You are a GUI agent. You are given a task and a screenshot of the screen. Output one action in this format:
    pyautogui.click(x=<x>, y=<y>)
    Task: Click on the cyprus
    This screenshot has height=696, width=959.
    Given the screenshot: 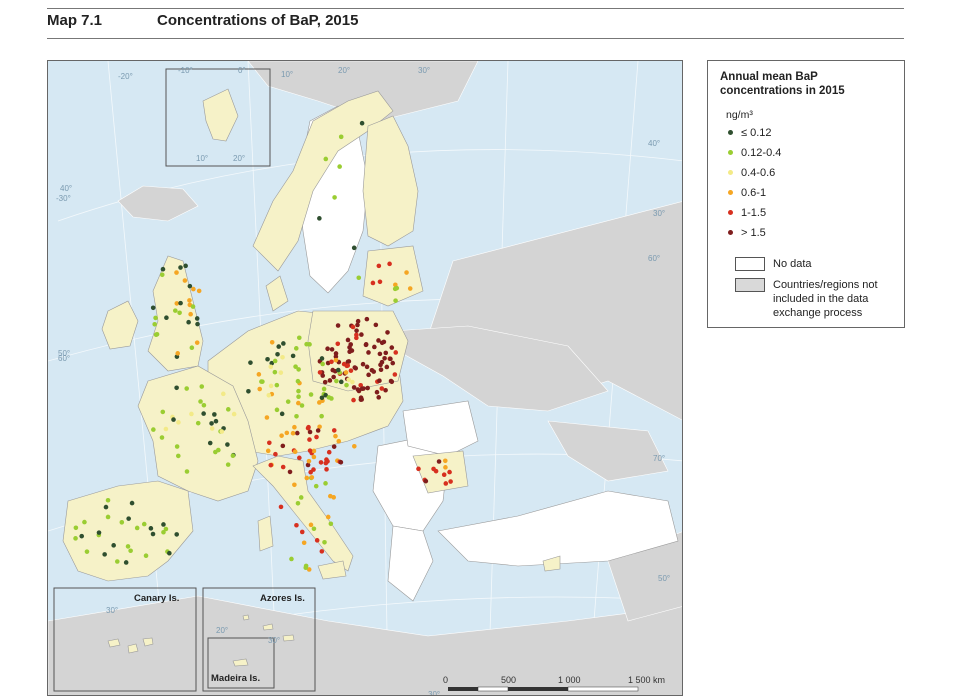 What is the action you would take?
    pyautogui.click(x=551, y=563)
    